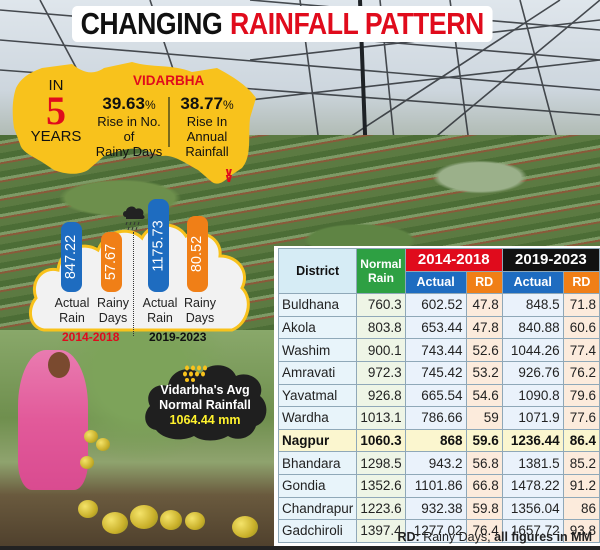 The width and height of the screenshot is (600, 550). Describe the element at coordinates (197, 254) in the screenshot. I see `bar-rainy-days-2019-2023: 80.52` at that location.